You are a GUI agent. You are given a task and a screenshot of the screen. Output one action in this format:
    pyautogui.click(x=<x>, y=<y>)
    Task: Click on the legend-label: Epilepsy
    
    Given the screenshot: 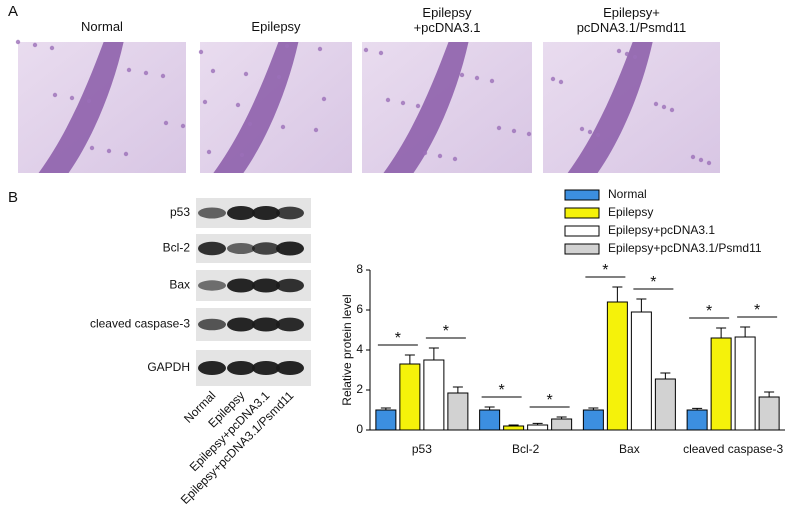 What is the action you would take?
    pyautogui.click(x=630, y=212)
    